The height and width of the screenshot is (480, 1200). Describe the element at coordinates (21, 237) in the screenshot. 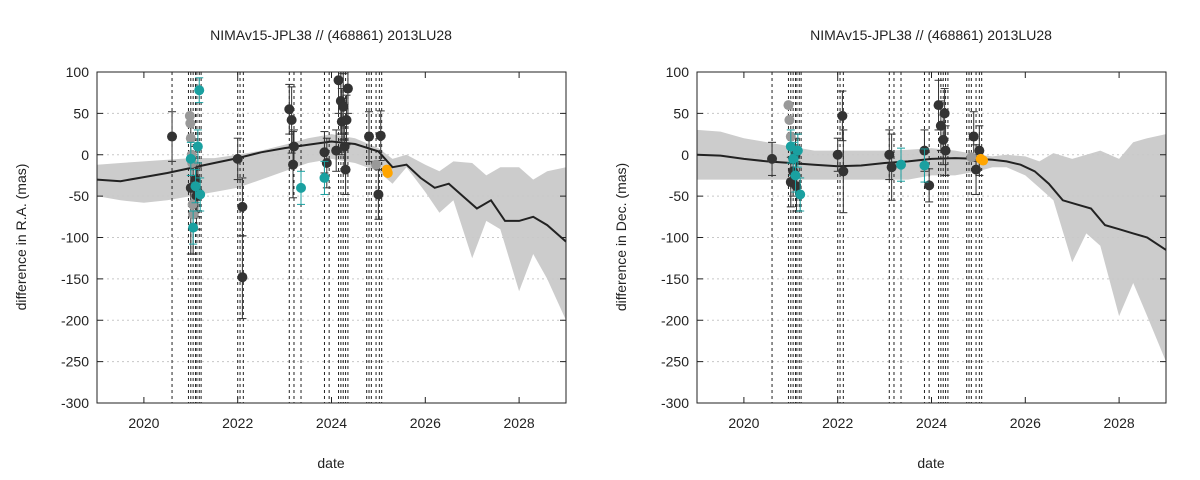

I see `y-axis-label: difference in R.A. (mas)` at that location.